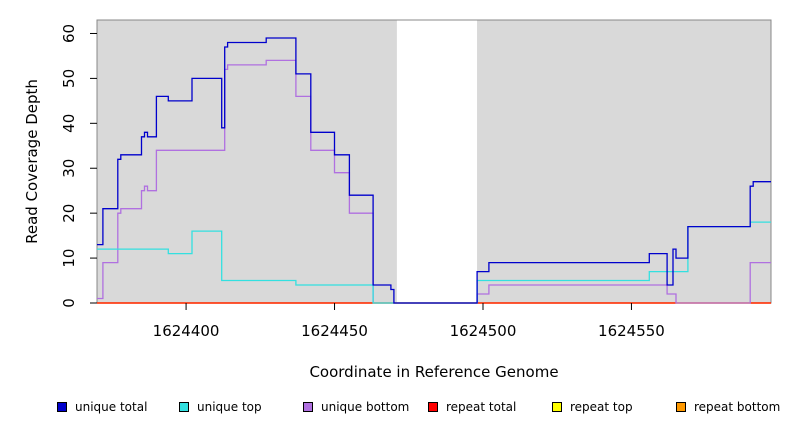 The width and height of the screenshot is (792, 432). I want to click on legend-label: repeat top, so click(601, 407).